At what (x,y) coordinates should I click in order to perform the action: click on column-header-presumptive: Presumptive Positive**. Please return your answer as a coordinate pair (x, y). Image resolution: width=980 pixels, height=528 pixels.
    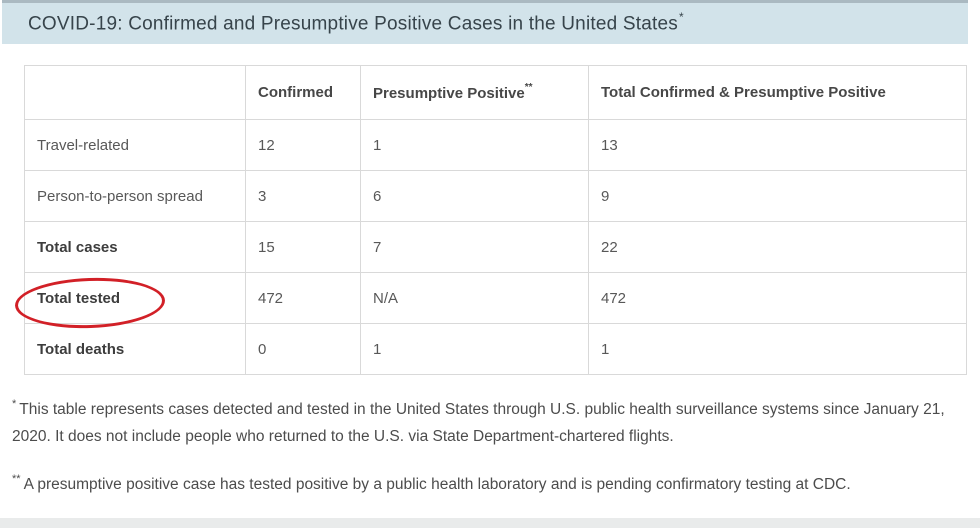
    Looking at the image, I should click on (474, 92).